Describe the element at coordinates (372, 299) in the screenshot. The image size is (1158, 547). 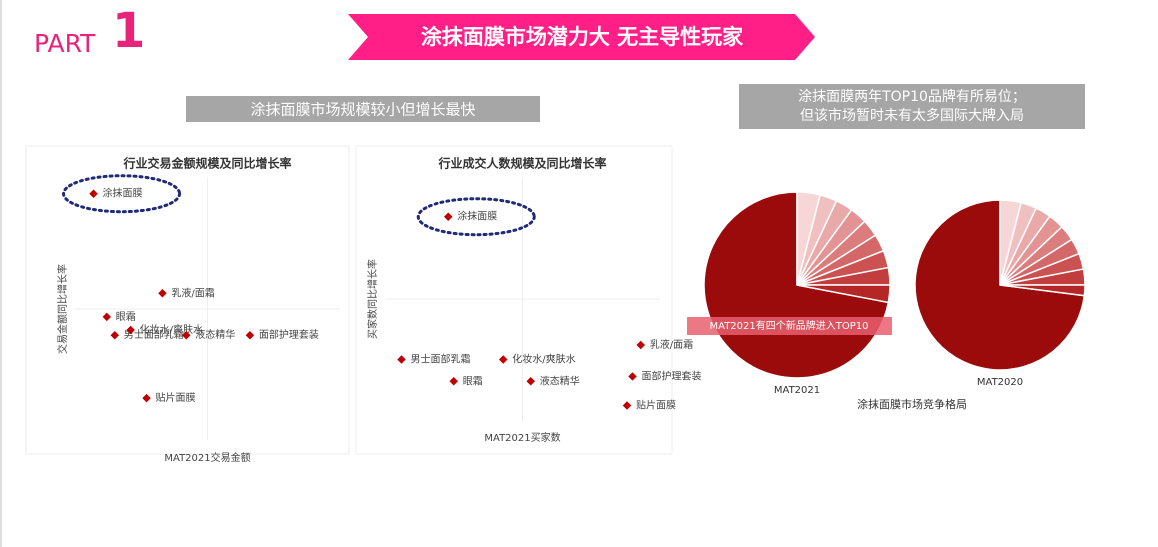
I see `y-axis-label: 买家数同比增长率` at that location.